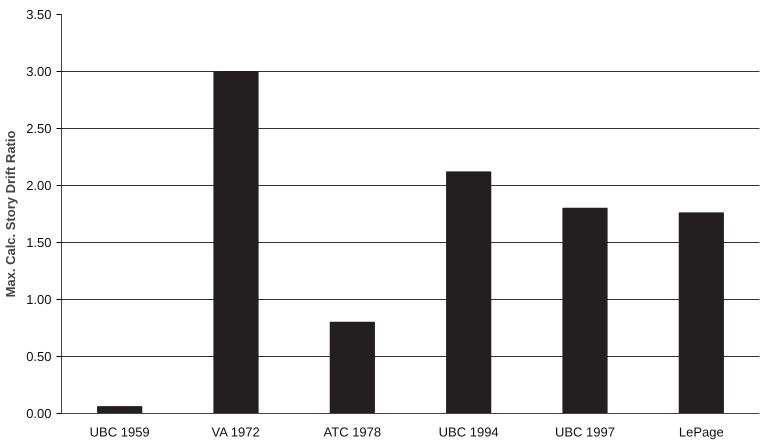 This screenshot has width=767, height=442. Describe the element at coordinates (39, 356) in the screenshot. I see `y-tick-label: 0.50` at that location.